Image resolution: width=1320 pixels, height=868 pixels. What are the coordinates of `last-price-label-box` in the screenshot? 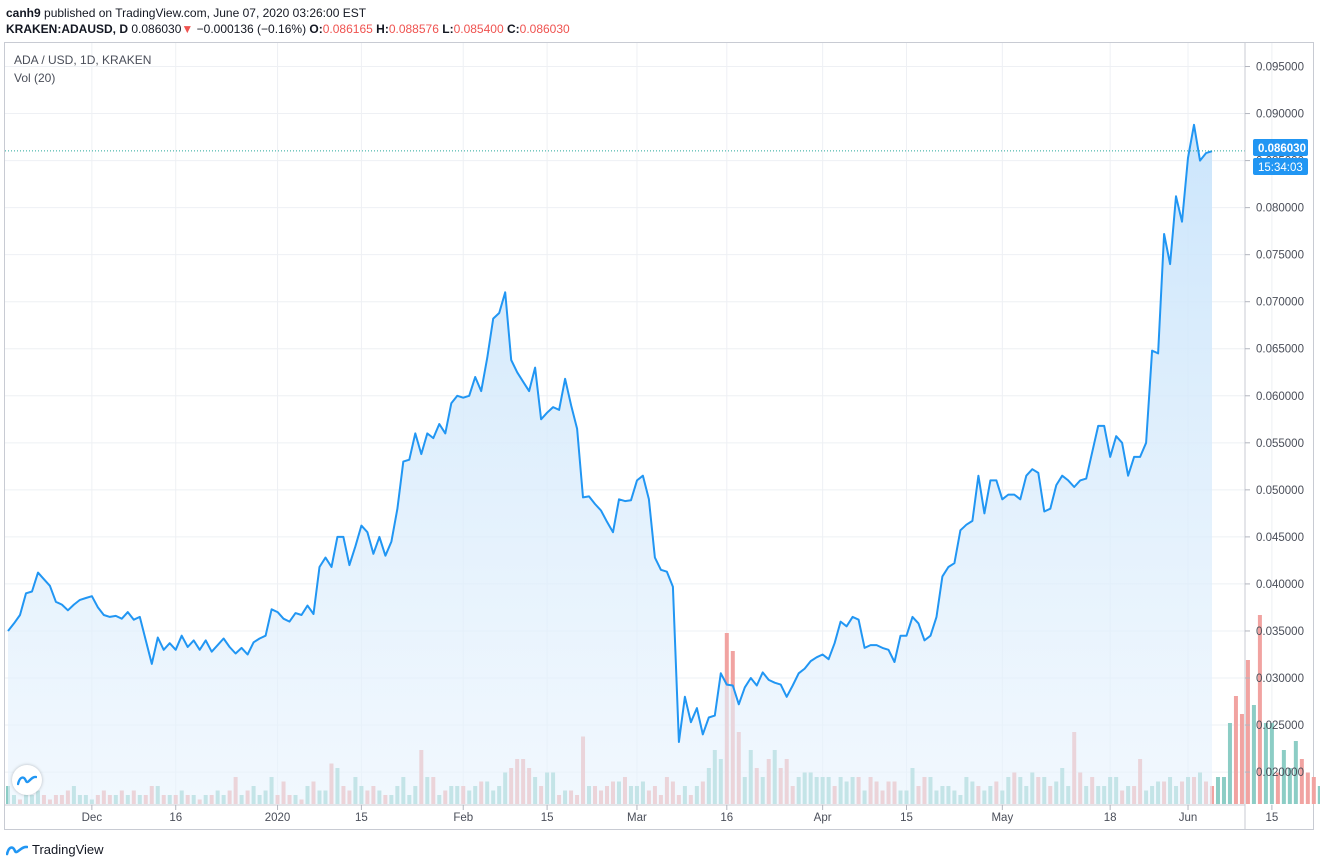 It's located at (1280, 147).